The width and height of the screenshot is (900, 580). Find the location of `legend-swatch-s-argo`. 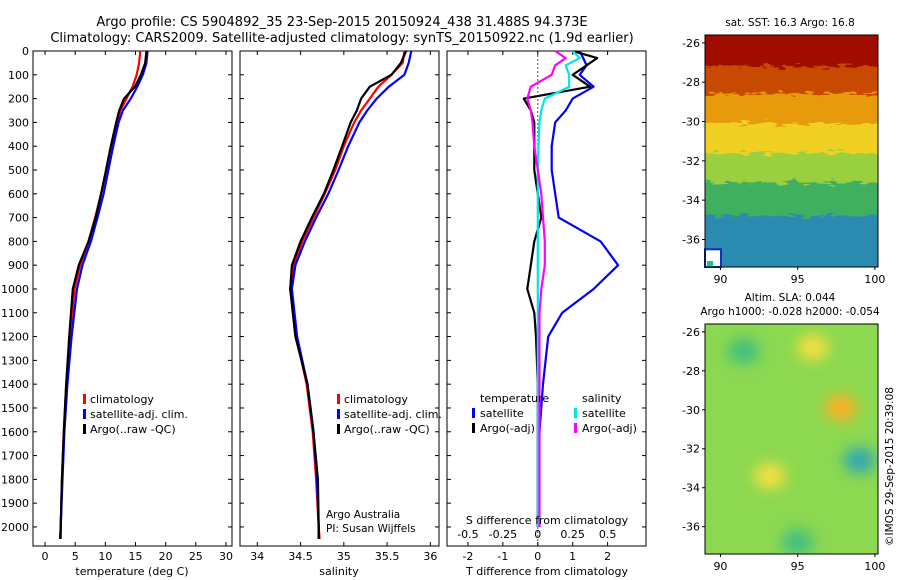

legend-swatch-s-argo is located at coordinates (575, 428).